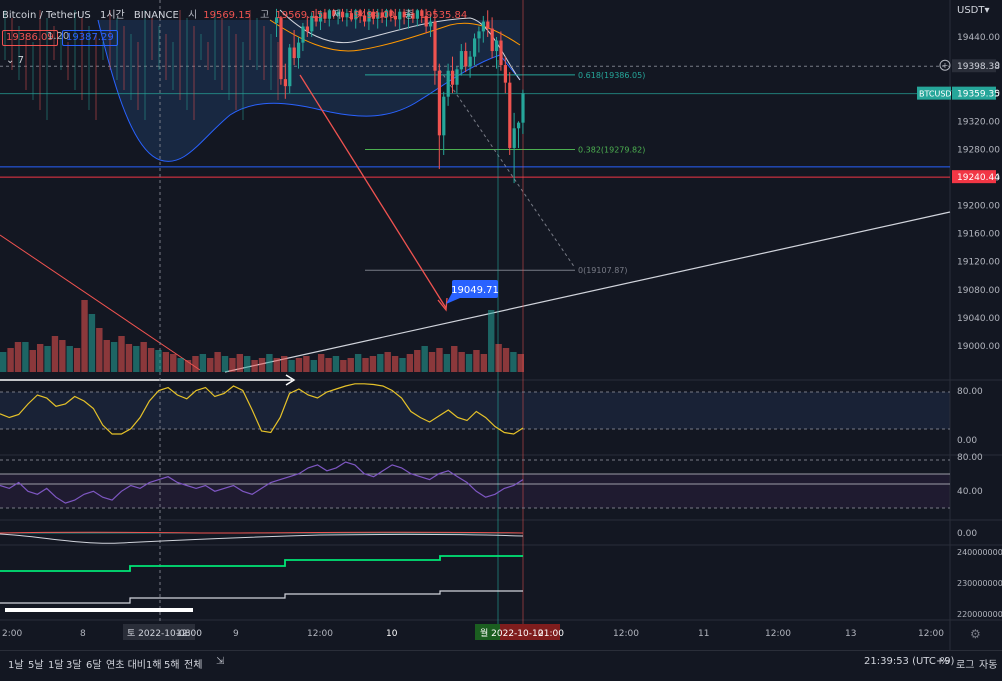 The width and height of the screenshot is (1002, 681). Describe the element at coordinates (945, 661) in the screenshot. I see `percent-toggle: %` at that location.